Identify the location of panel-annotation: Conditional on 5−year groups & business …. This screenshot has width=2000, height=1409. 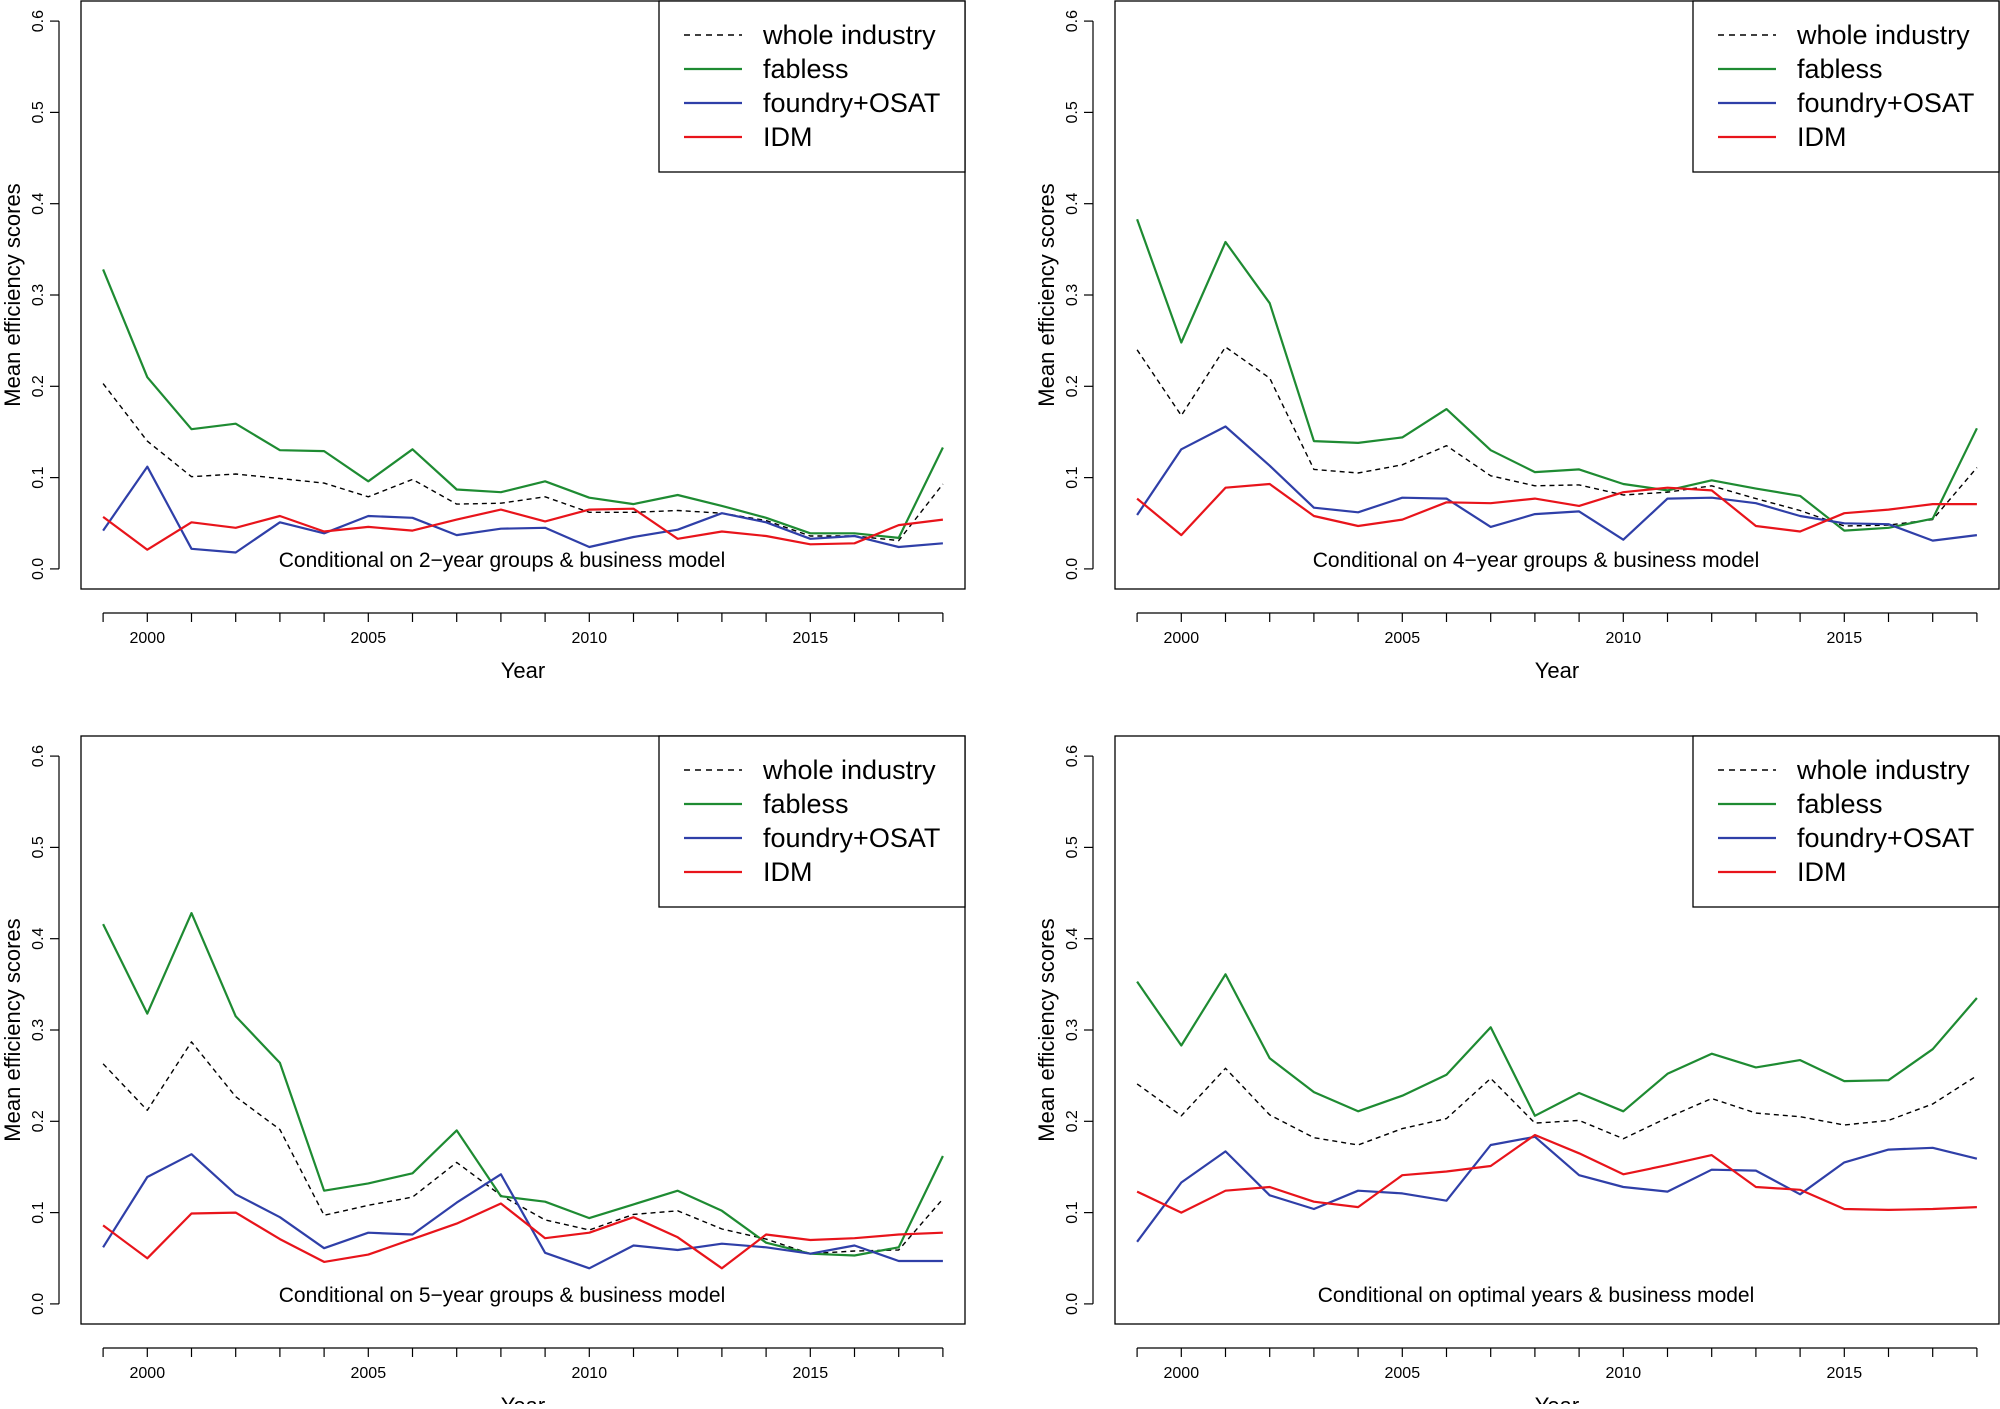
(502, 1295).